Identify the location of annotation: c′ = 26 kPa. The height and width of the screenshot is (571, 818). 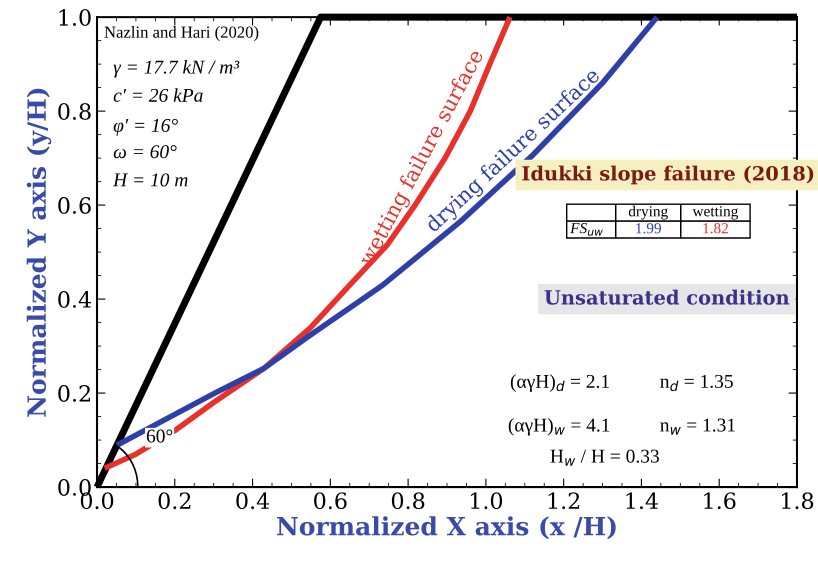
(158, 95).